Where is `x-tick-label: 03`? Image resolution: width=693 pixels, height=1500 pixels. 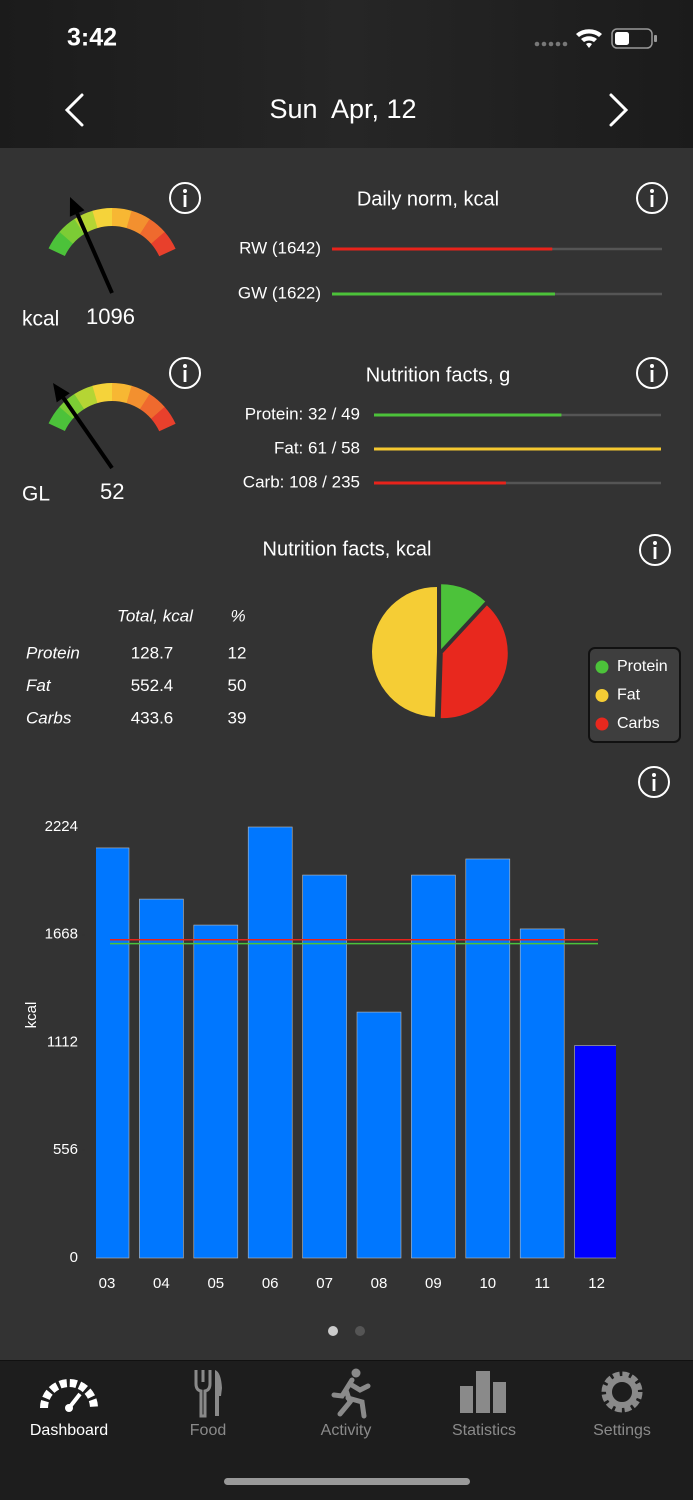 x-tick-label: 03 is located at coordinates (107, 1283).